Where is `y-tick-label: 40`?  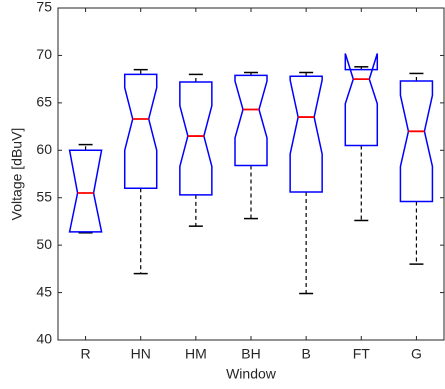
y-tick-label: 40 is located at coordinates (44, 339).